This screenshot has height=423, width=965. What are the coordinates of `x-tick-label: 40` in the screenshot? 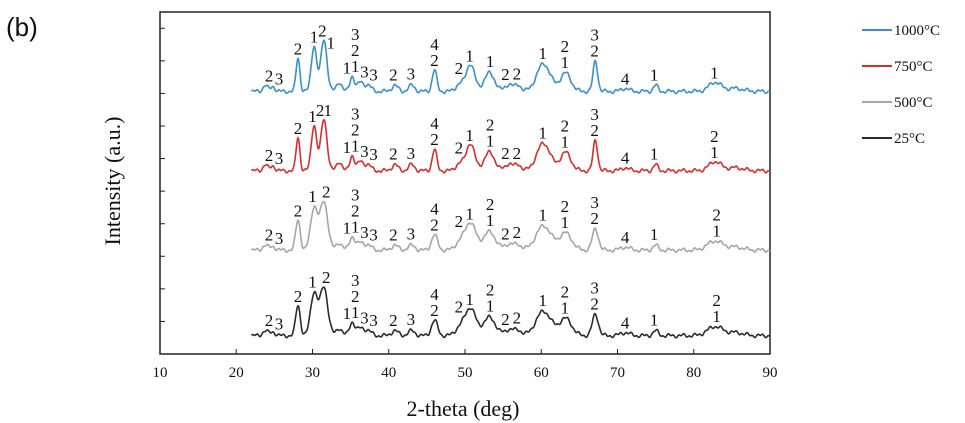 It's located at (388, 373).